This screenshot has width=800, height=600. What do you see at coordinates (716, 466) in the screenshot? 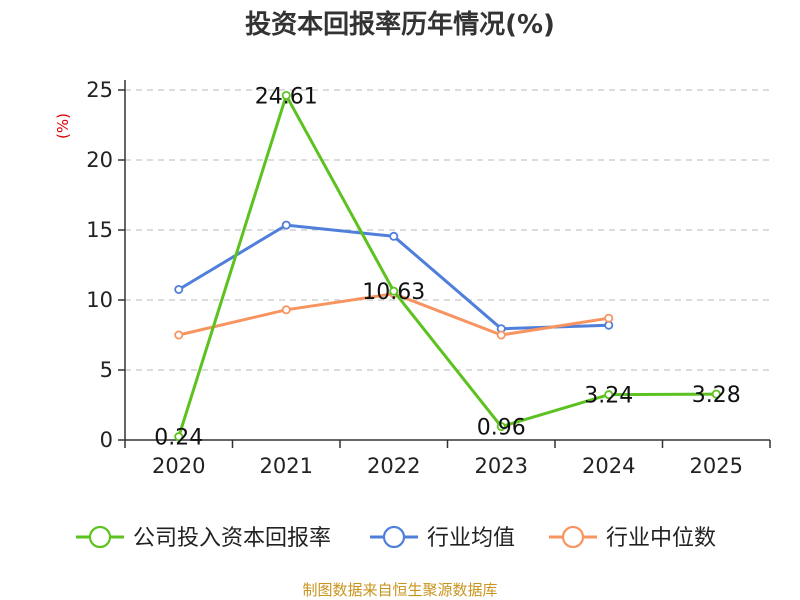
I see `x-tick-label: 2025` at bounding box center [716, 466].